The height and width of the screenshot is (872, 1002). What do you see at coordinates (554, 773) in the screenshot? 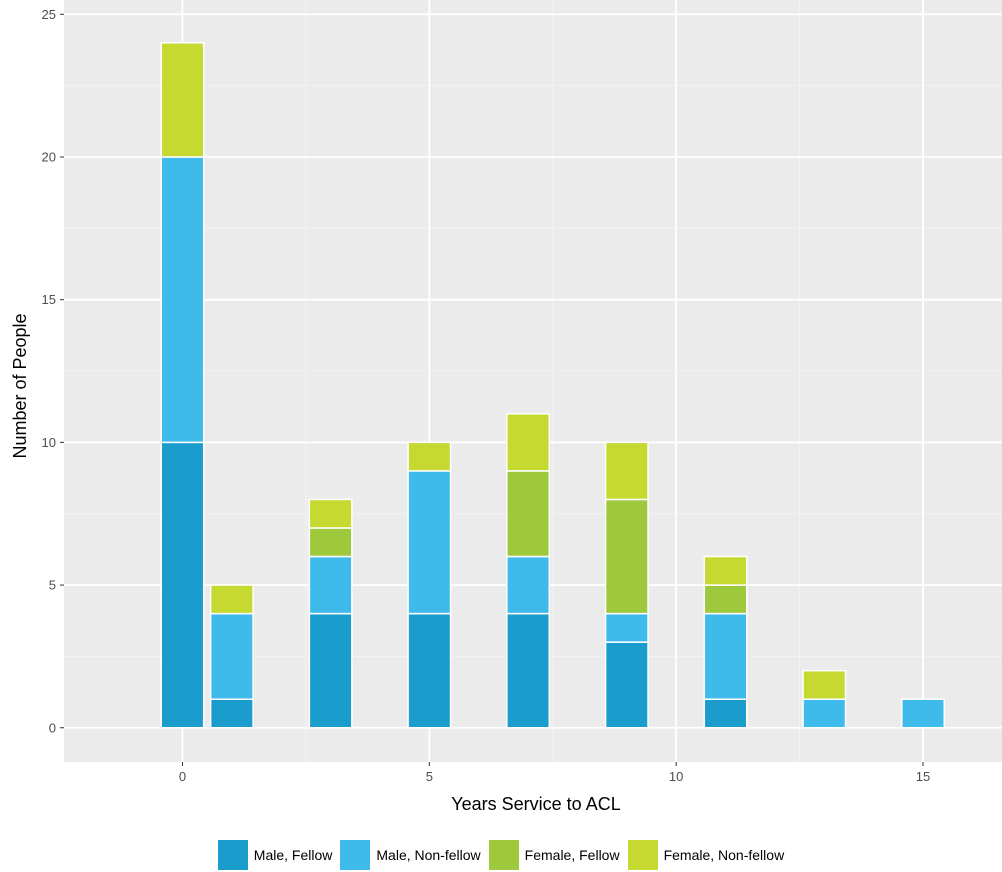
I see `x-axis: 0 5 10 15` at bounding box center [554, 773].